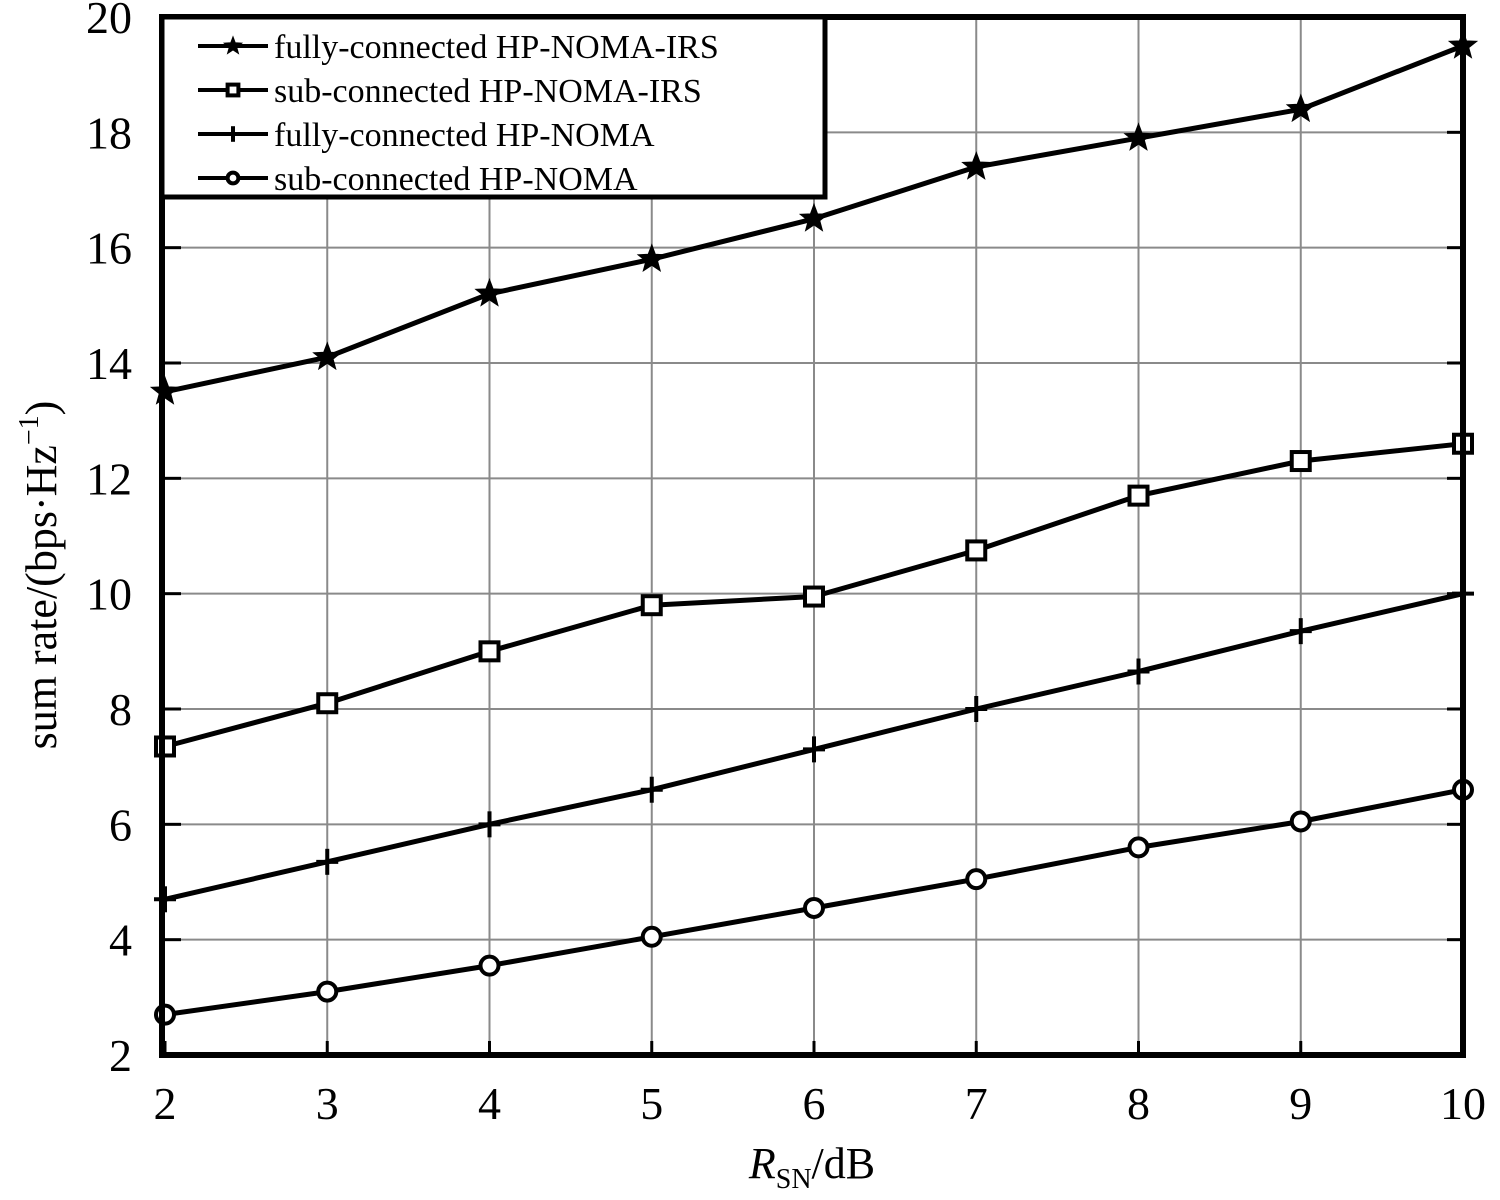 This screenshot has width=1500, height=1200. I want to click on y-tick-label: 16, so click(109, 248).